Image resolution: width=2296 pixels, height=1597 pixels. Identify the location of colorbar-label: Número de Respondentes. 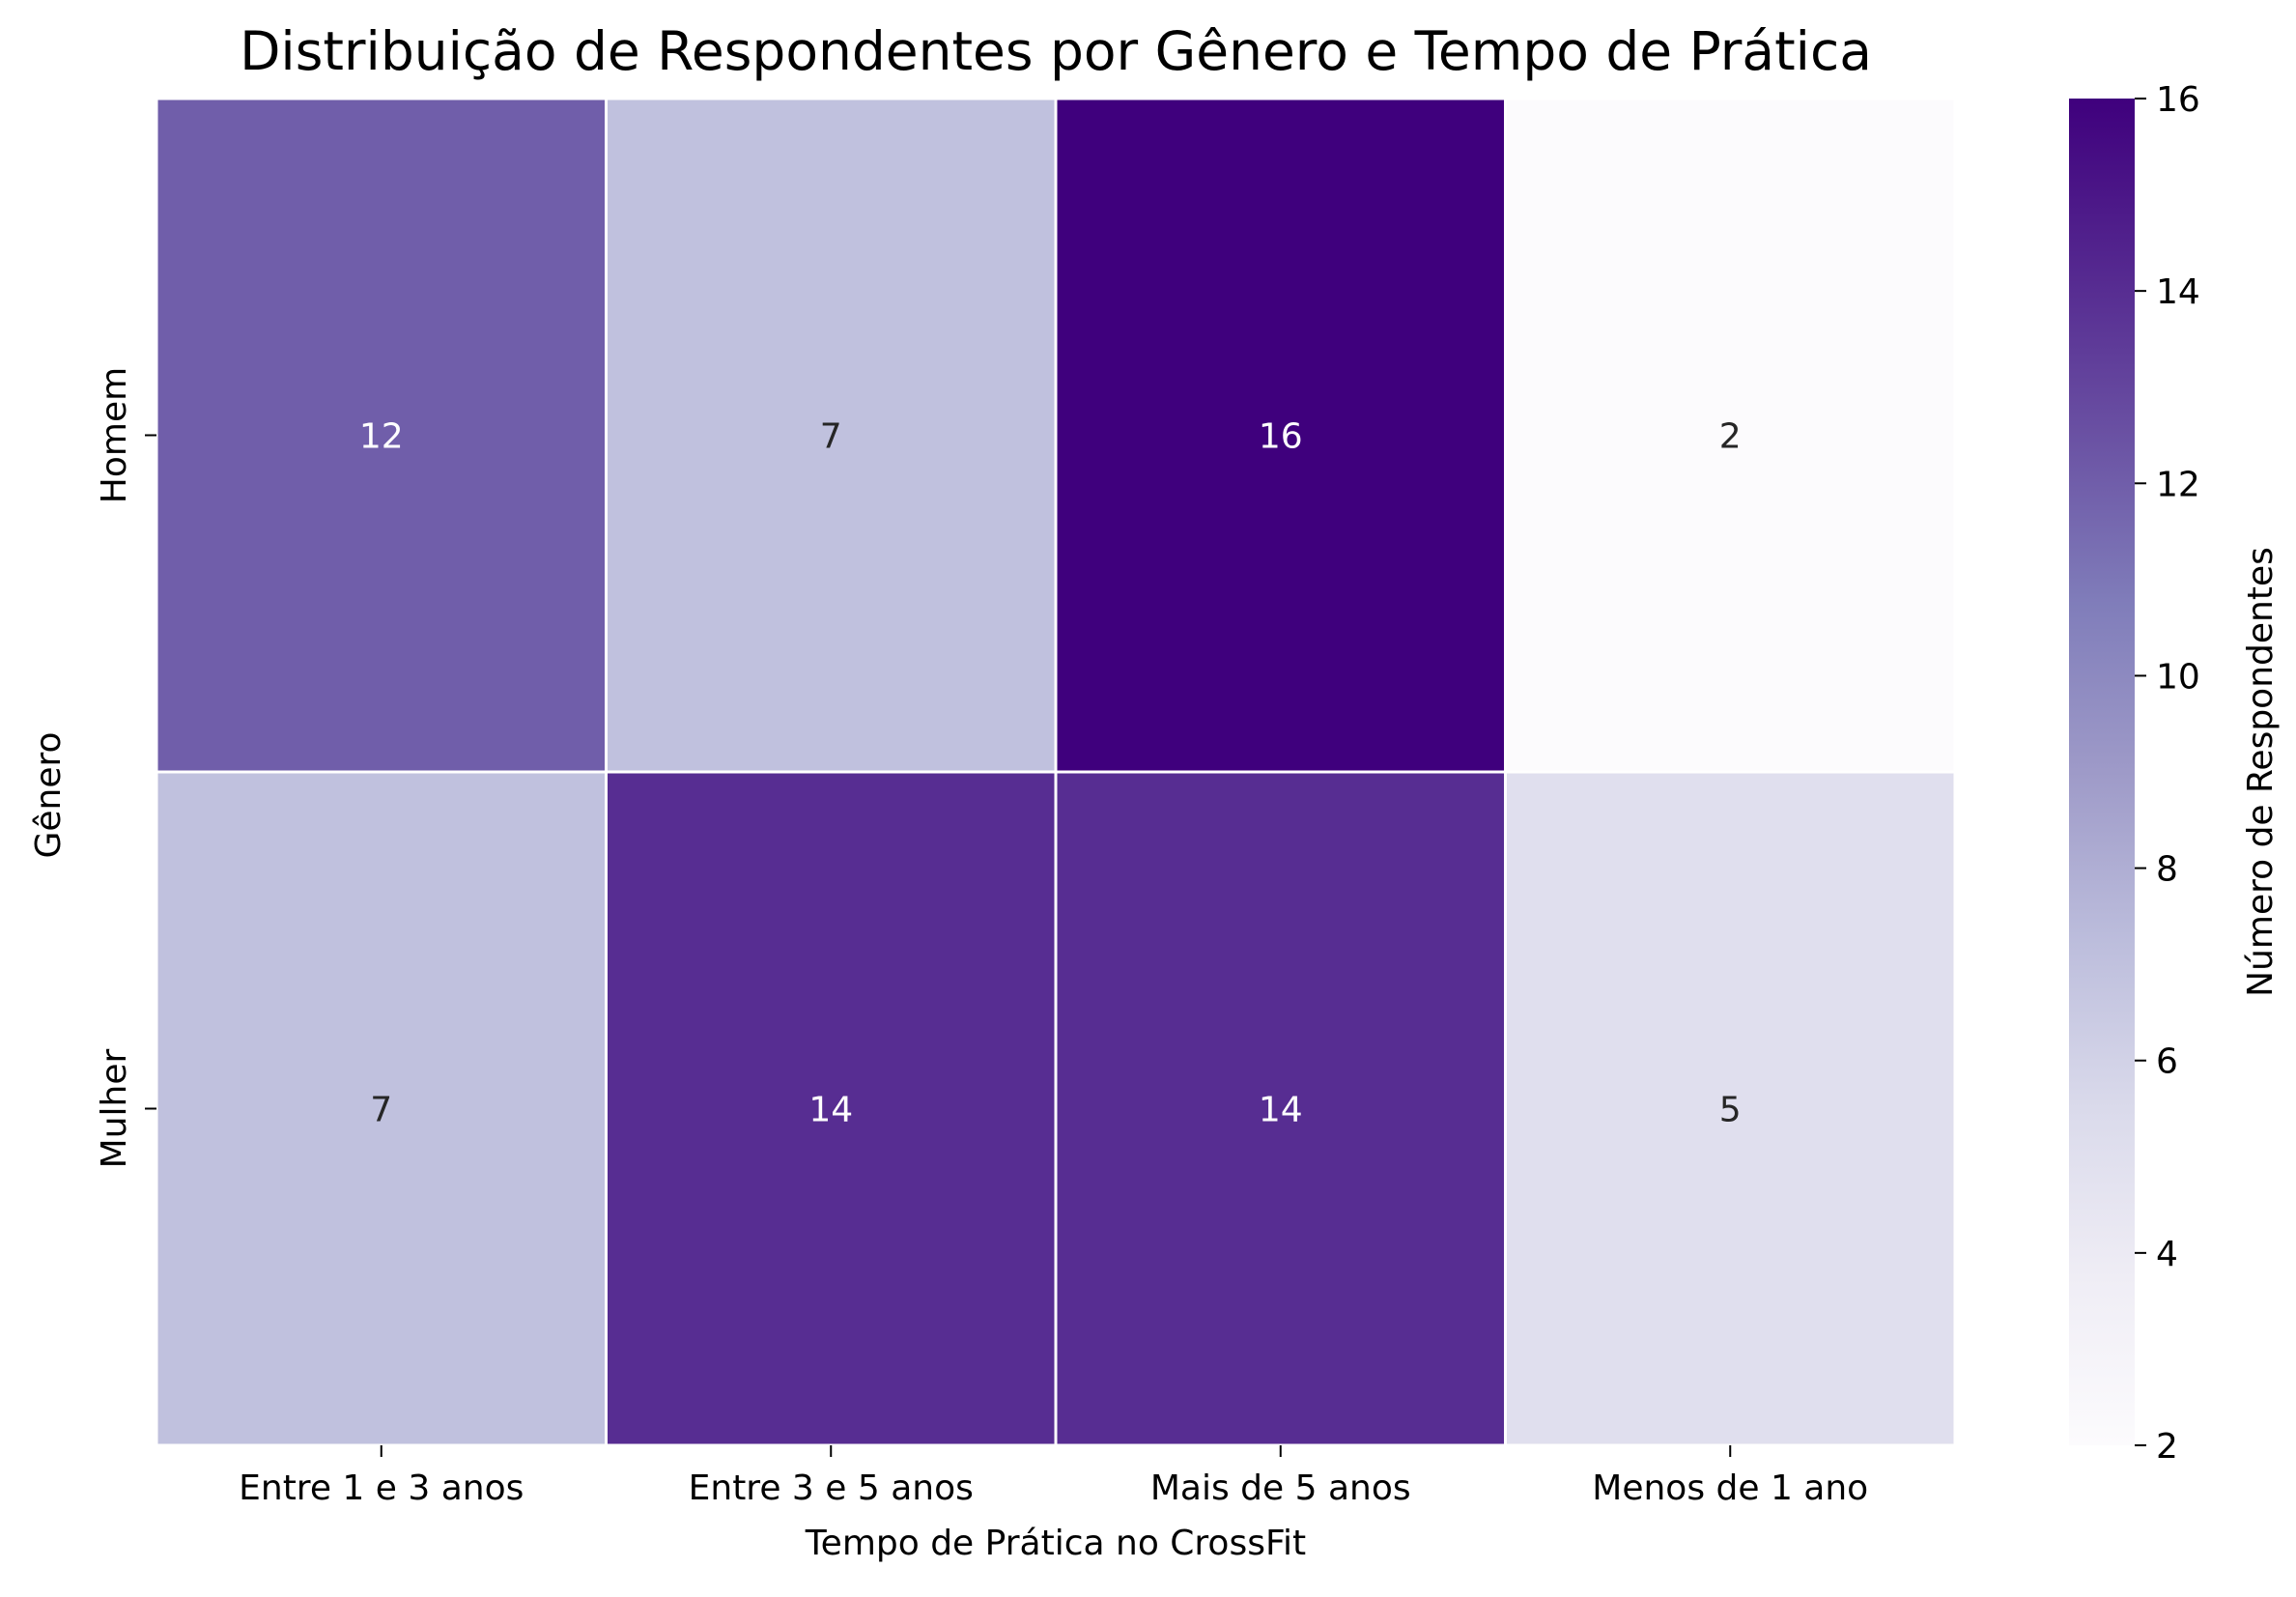
(2261, 772).